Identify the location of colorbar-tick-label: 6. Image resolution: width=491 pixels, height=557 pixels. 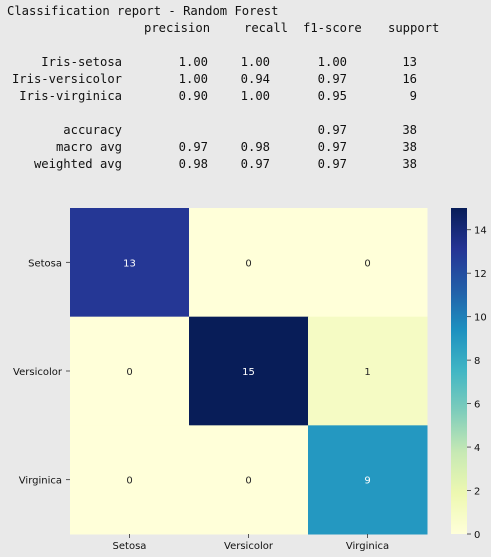
(477, 405).